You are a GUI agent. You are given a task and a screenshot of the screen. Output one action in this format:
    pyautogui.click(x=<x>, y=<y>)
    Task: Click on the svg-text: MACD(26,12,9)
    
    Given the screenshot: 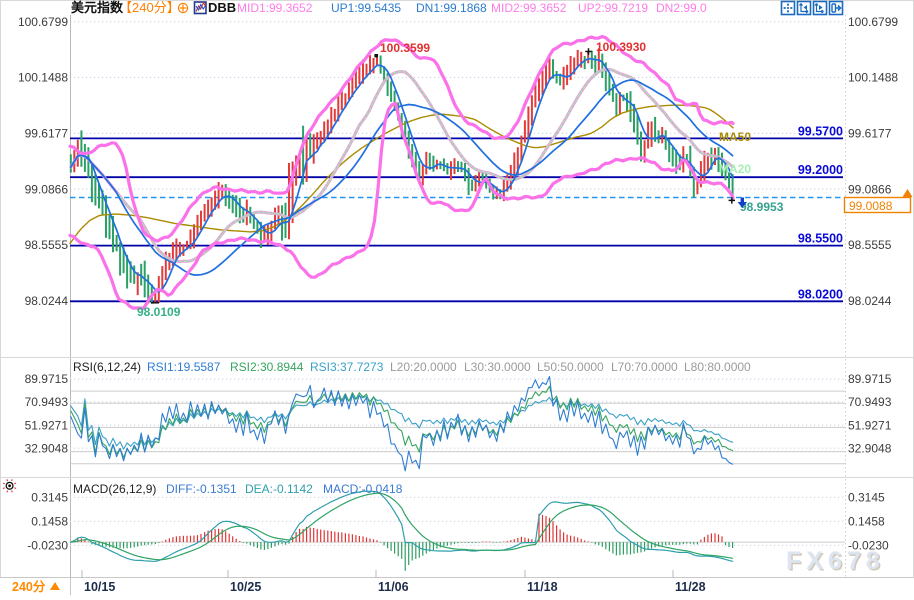 What is the action you would take?
    pyautogui.click(x=114, y=489)
    